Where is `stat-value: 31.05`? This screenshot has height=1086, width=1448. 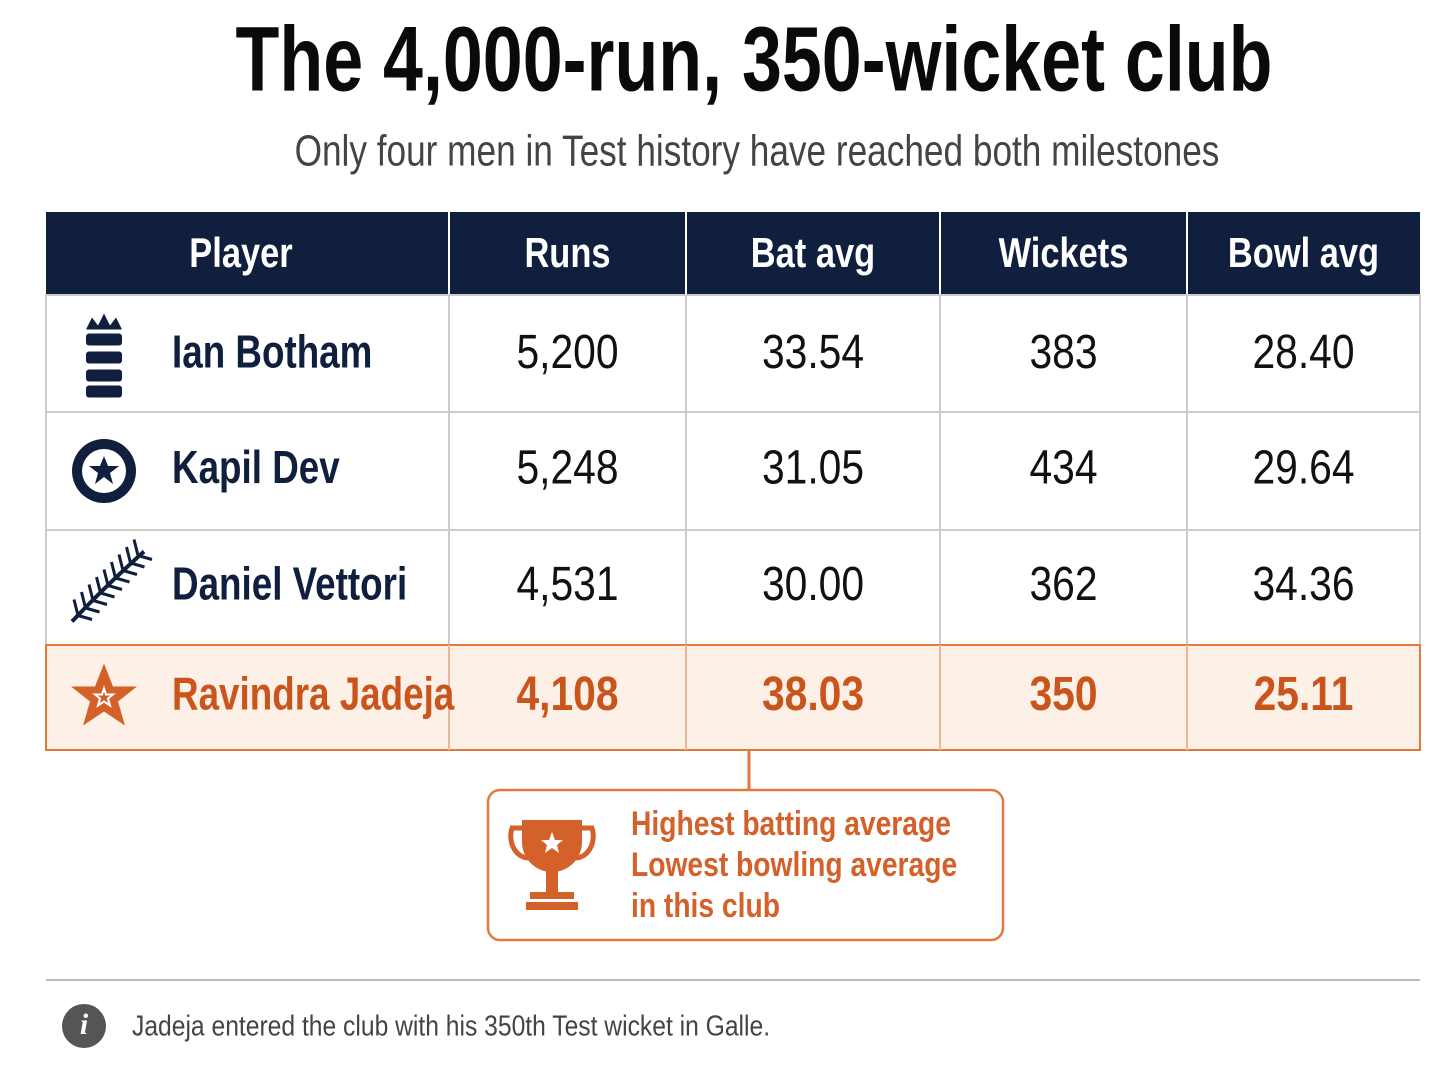
stat-value: 31.05 is located at coordinates (813, 468).